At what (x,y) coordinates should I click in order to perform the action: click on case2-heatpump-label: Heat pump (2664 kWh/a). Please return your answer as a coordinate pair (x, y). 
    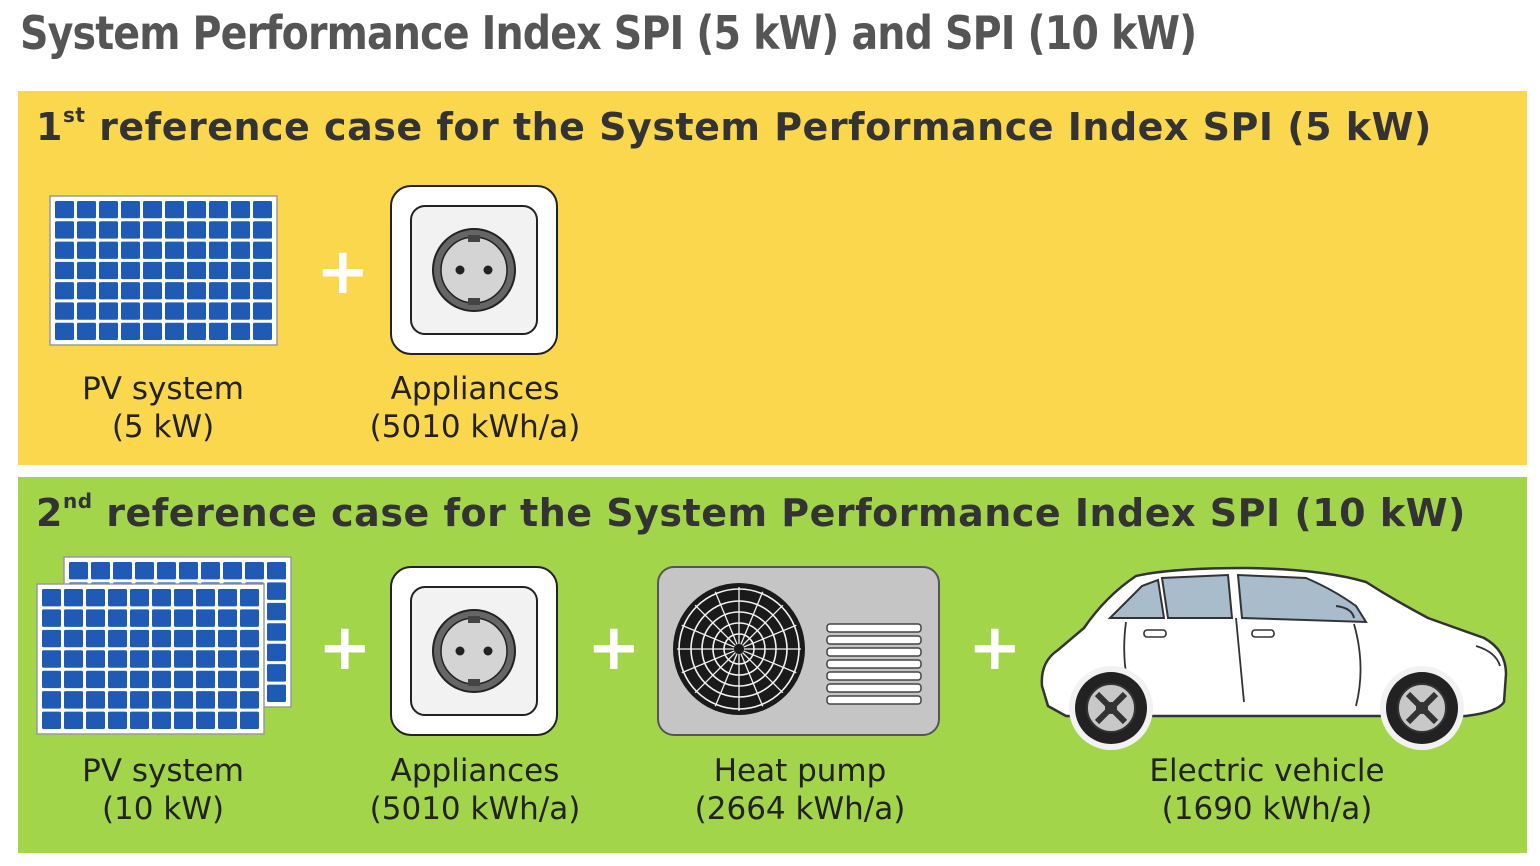
    Looking at the image, I should click on (800, 790).